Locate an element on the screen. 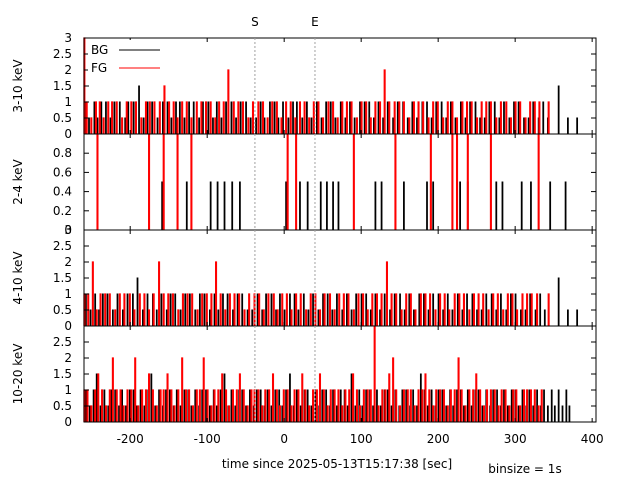  x-axis-label: time since 2025-05-13T15:17:38 [sec] is located at coordinates (337, 464).